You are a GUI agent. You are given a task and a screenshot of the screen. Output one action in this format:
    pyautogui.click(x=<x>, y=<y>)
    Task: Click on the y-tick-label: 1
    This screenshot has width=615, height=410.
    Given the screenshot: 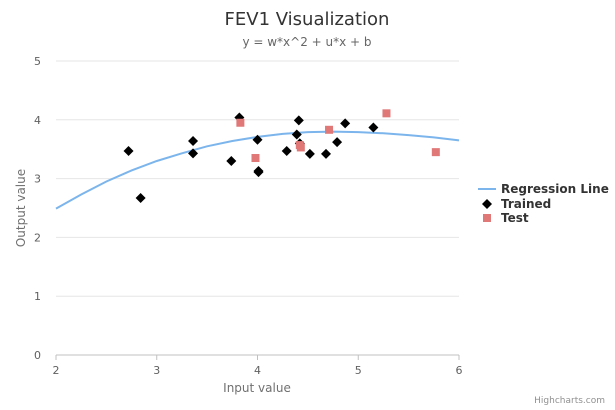 What is the action you would take?
    pyautogui.click(x=37, y=296)
    